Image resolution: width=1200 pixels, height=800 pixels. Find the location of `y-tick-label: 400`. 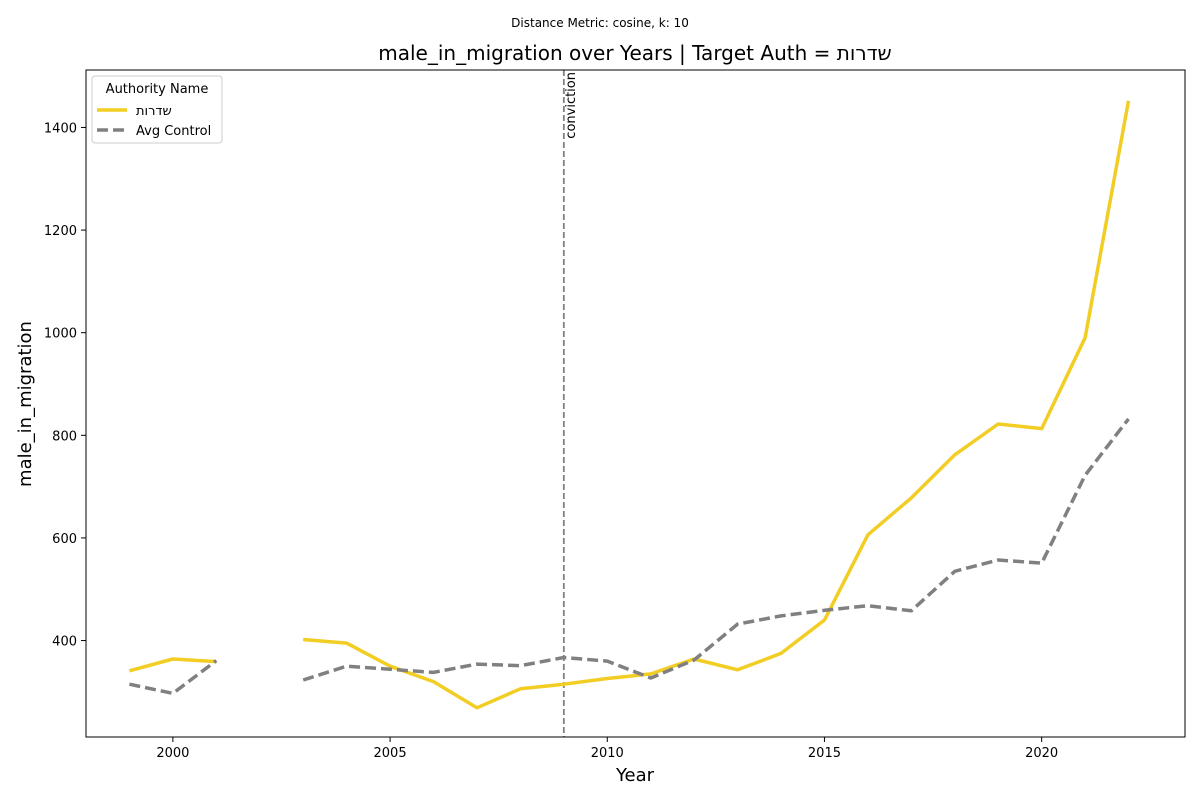

y-tick-label: 400 is located at coordinates (64, 642).